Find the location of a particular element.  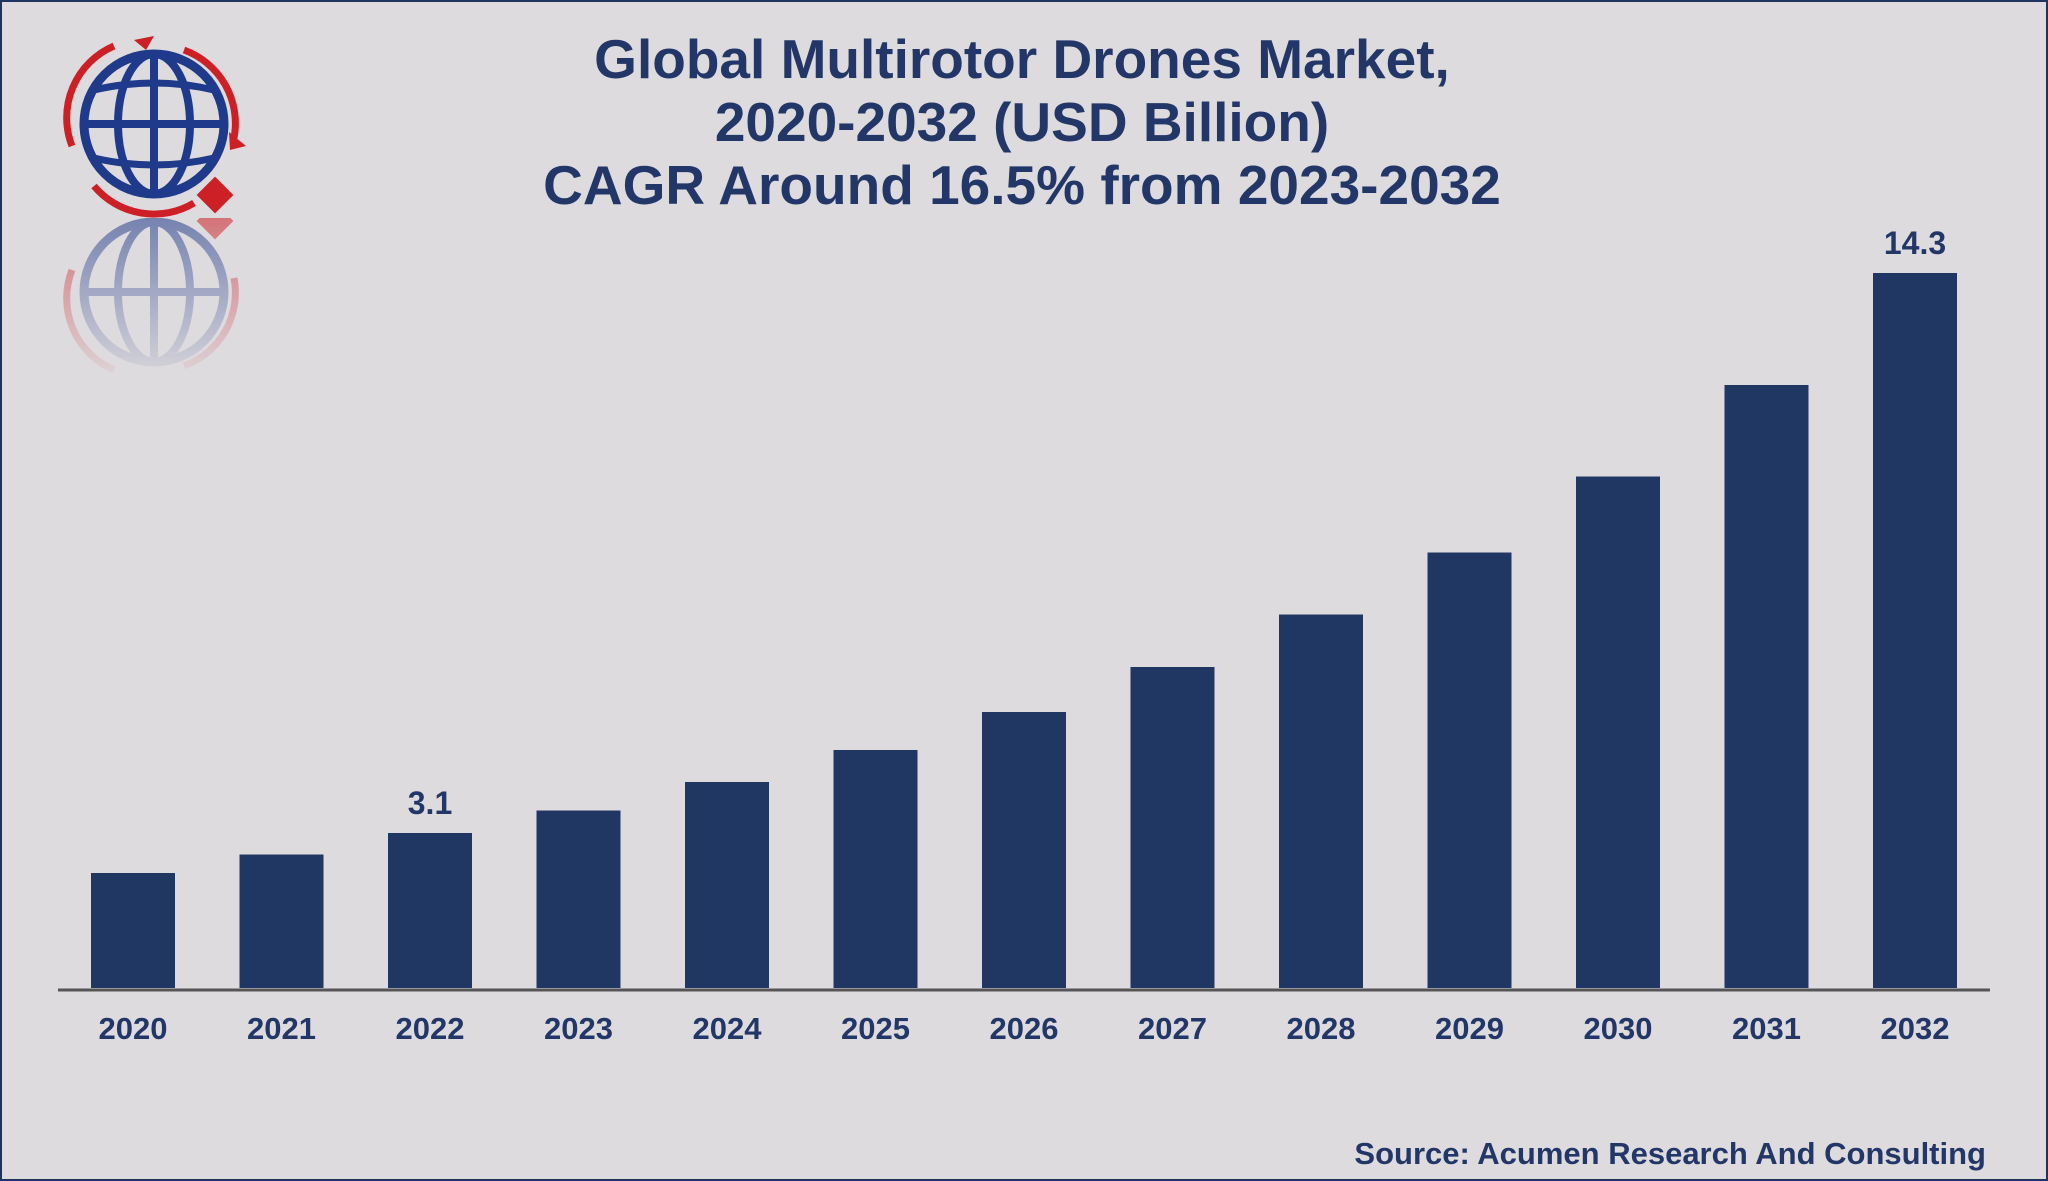

bar-2028 is located at coordinates (1321, 801).